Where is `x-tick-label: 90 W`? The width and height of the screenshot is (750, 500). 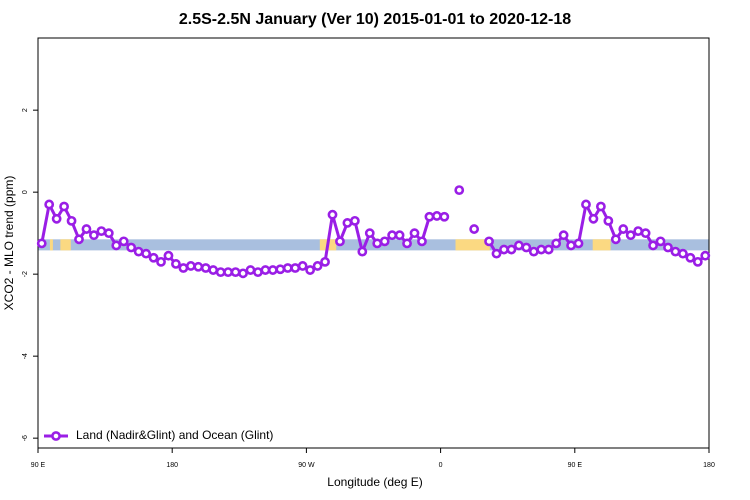
x-tick-label: 90 W is located at coordinates (306, 465).